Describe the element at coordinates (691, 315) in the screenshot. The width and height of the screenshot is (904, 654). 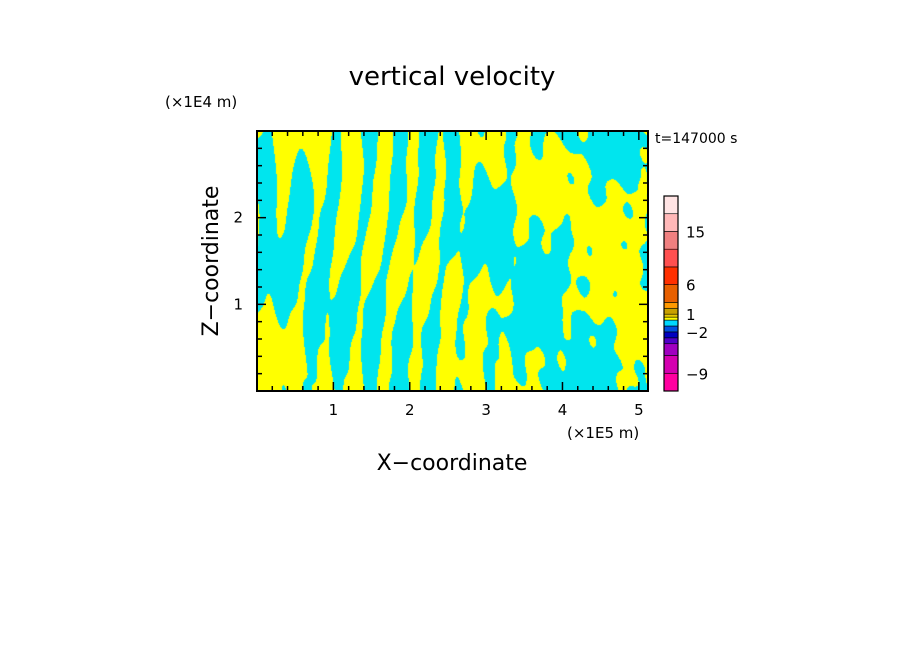
I see `colorbar-tick-label: 1` at that location.